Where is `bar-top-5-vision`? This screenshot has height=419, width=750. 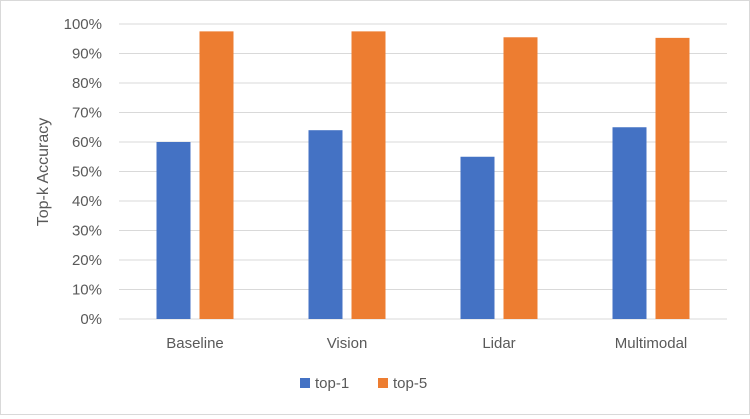 bar-top-5-vision is located at coordinates (368, 175).